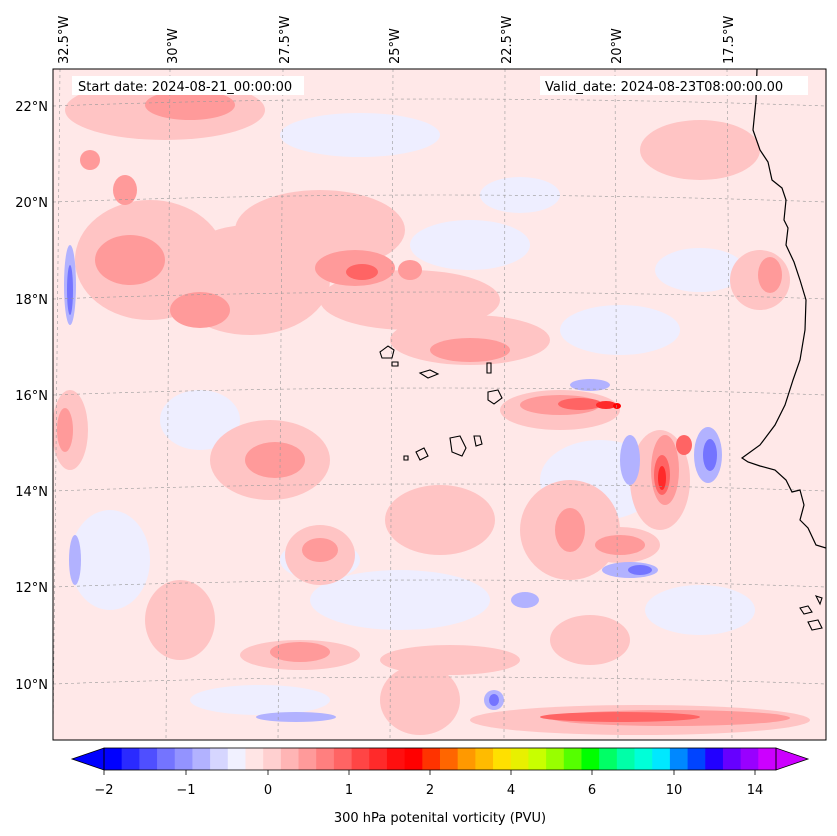 This screenshot has height=836, width=837. I want to click on colorbar-tick-label: 10, so click(674, 790).